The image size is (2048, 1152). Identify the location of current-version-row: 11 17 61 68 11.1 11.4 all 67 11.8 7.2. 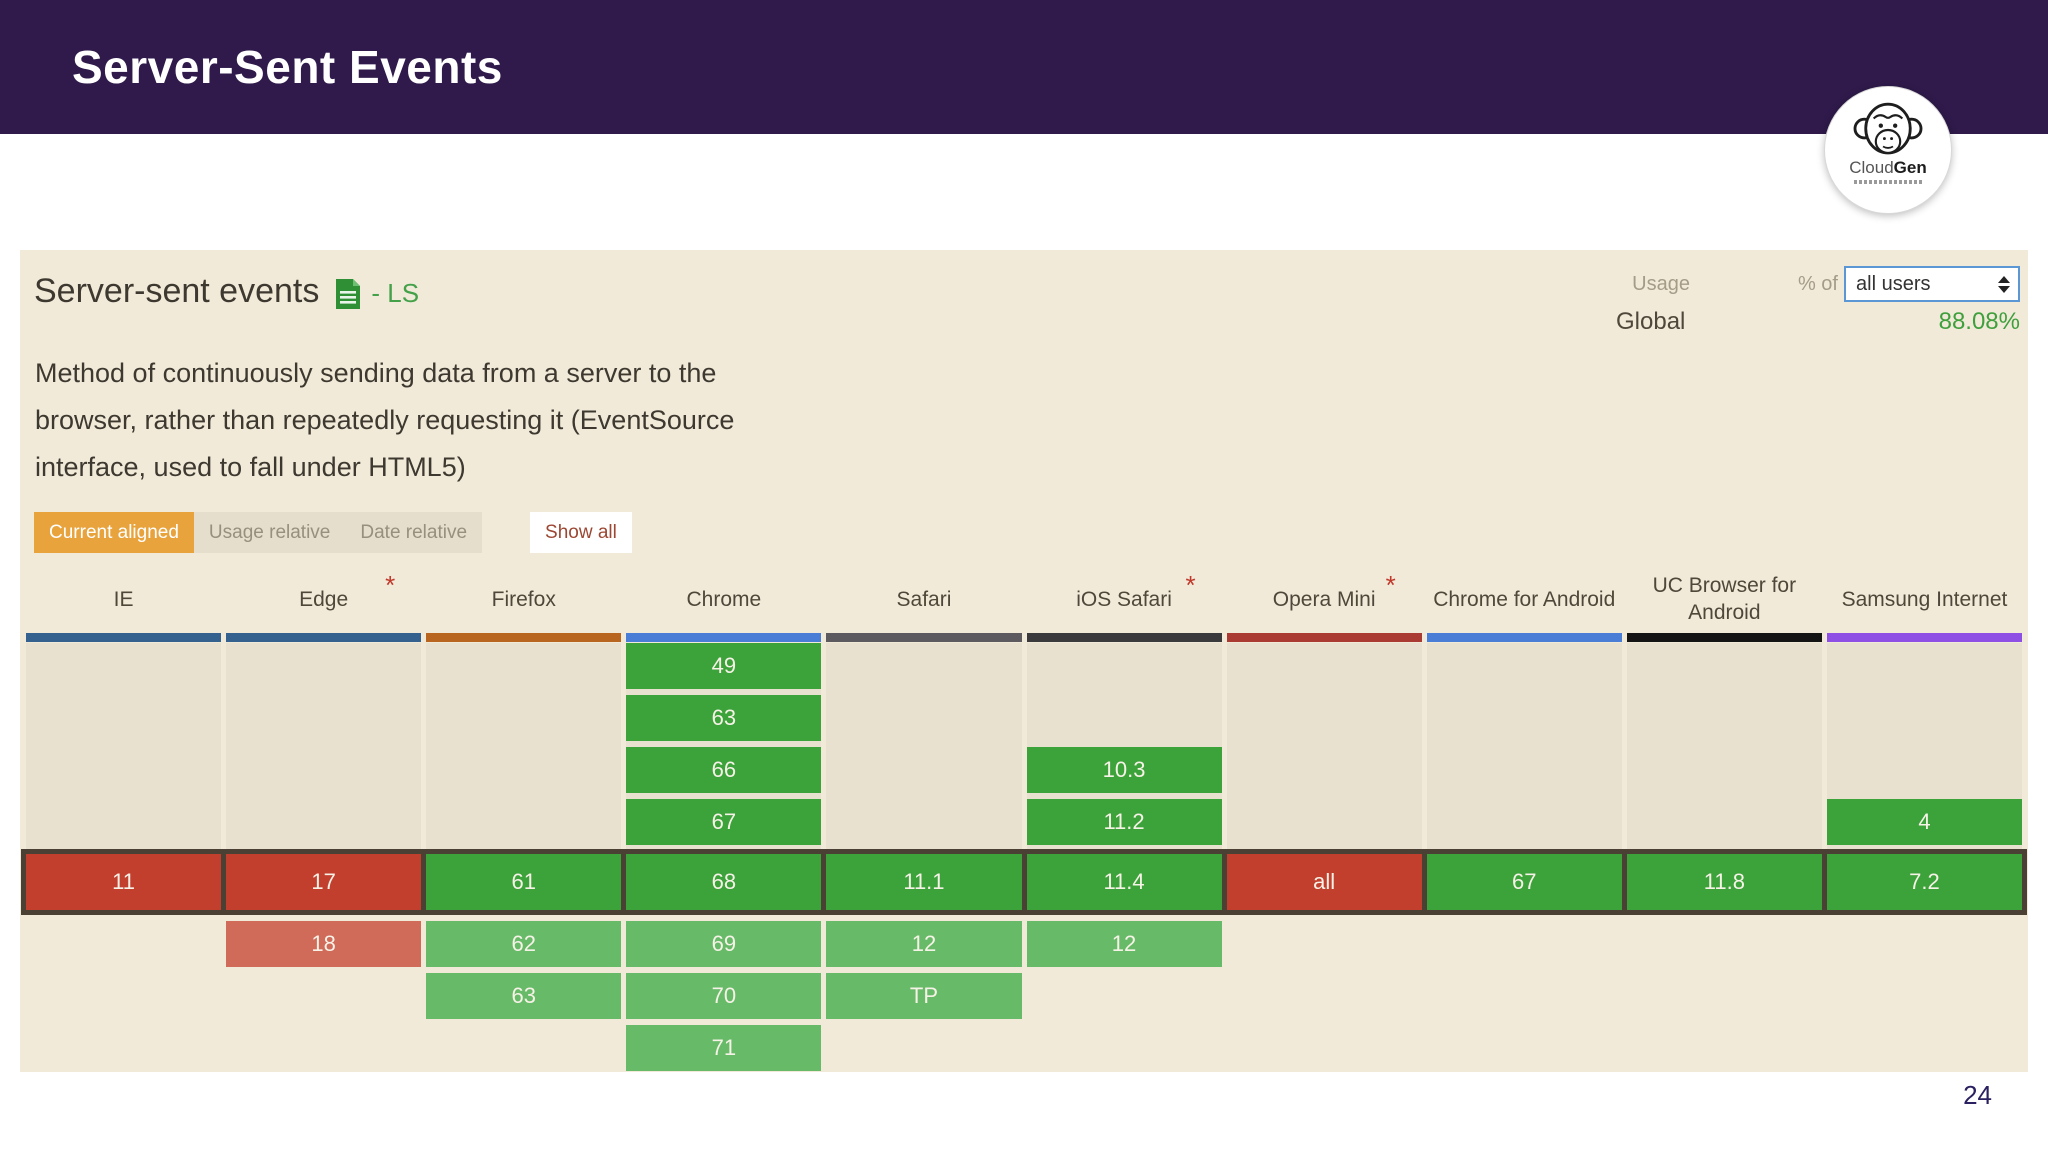
(1024, 882).